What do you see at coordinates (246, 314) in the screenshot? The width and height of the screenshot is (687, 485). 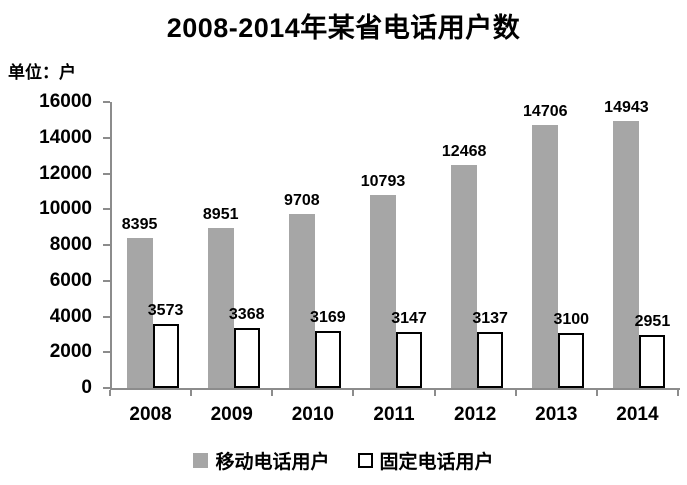 I see `data-label-fixed-2009: 3368` at bounding box center [246, 314].